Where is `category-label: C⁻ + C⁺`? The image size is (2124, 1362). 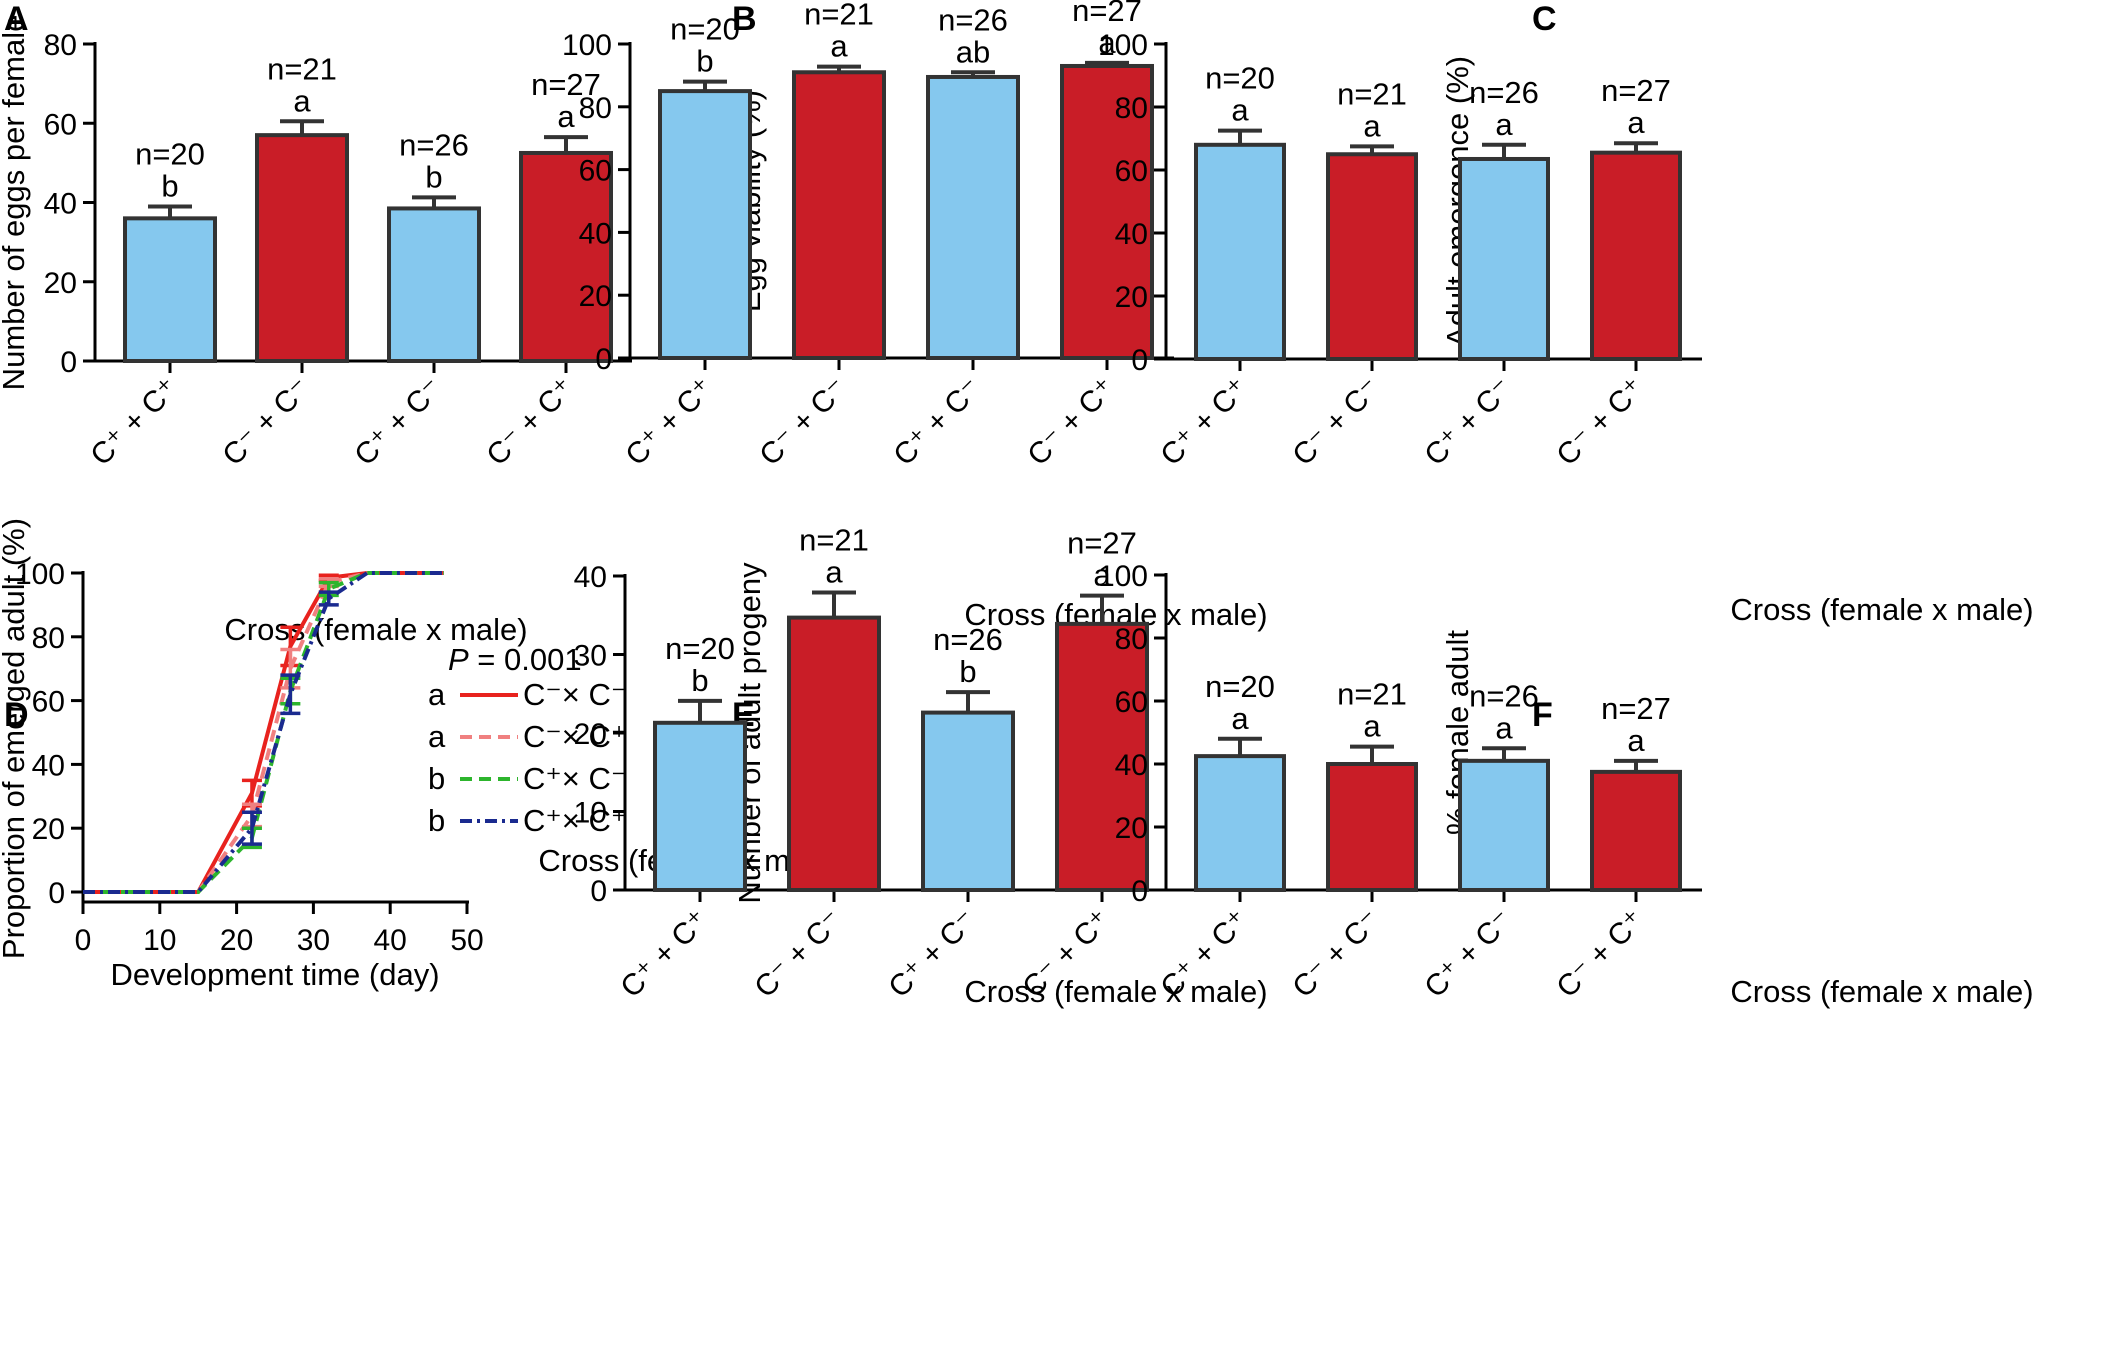
category-label: C⁻ + C⁺ is located at coordinates (1600, 422).